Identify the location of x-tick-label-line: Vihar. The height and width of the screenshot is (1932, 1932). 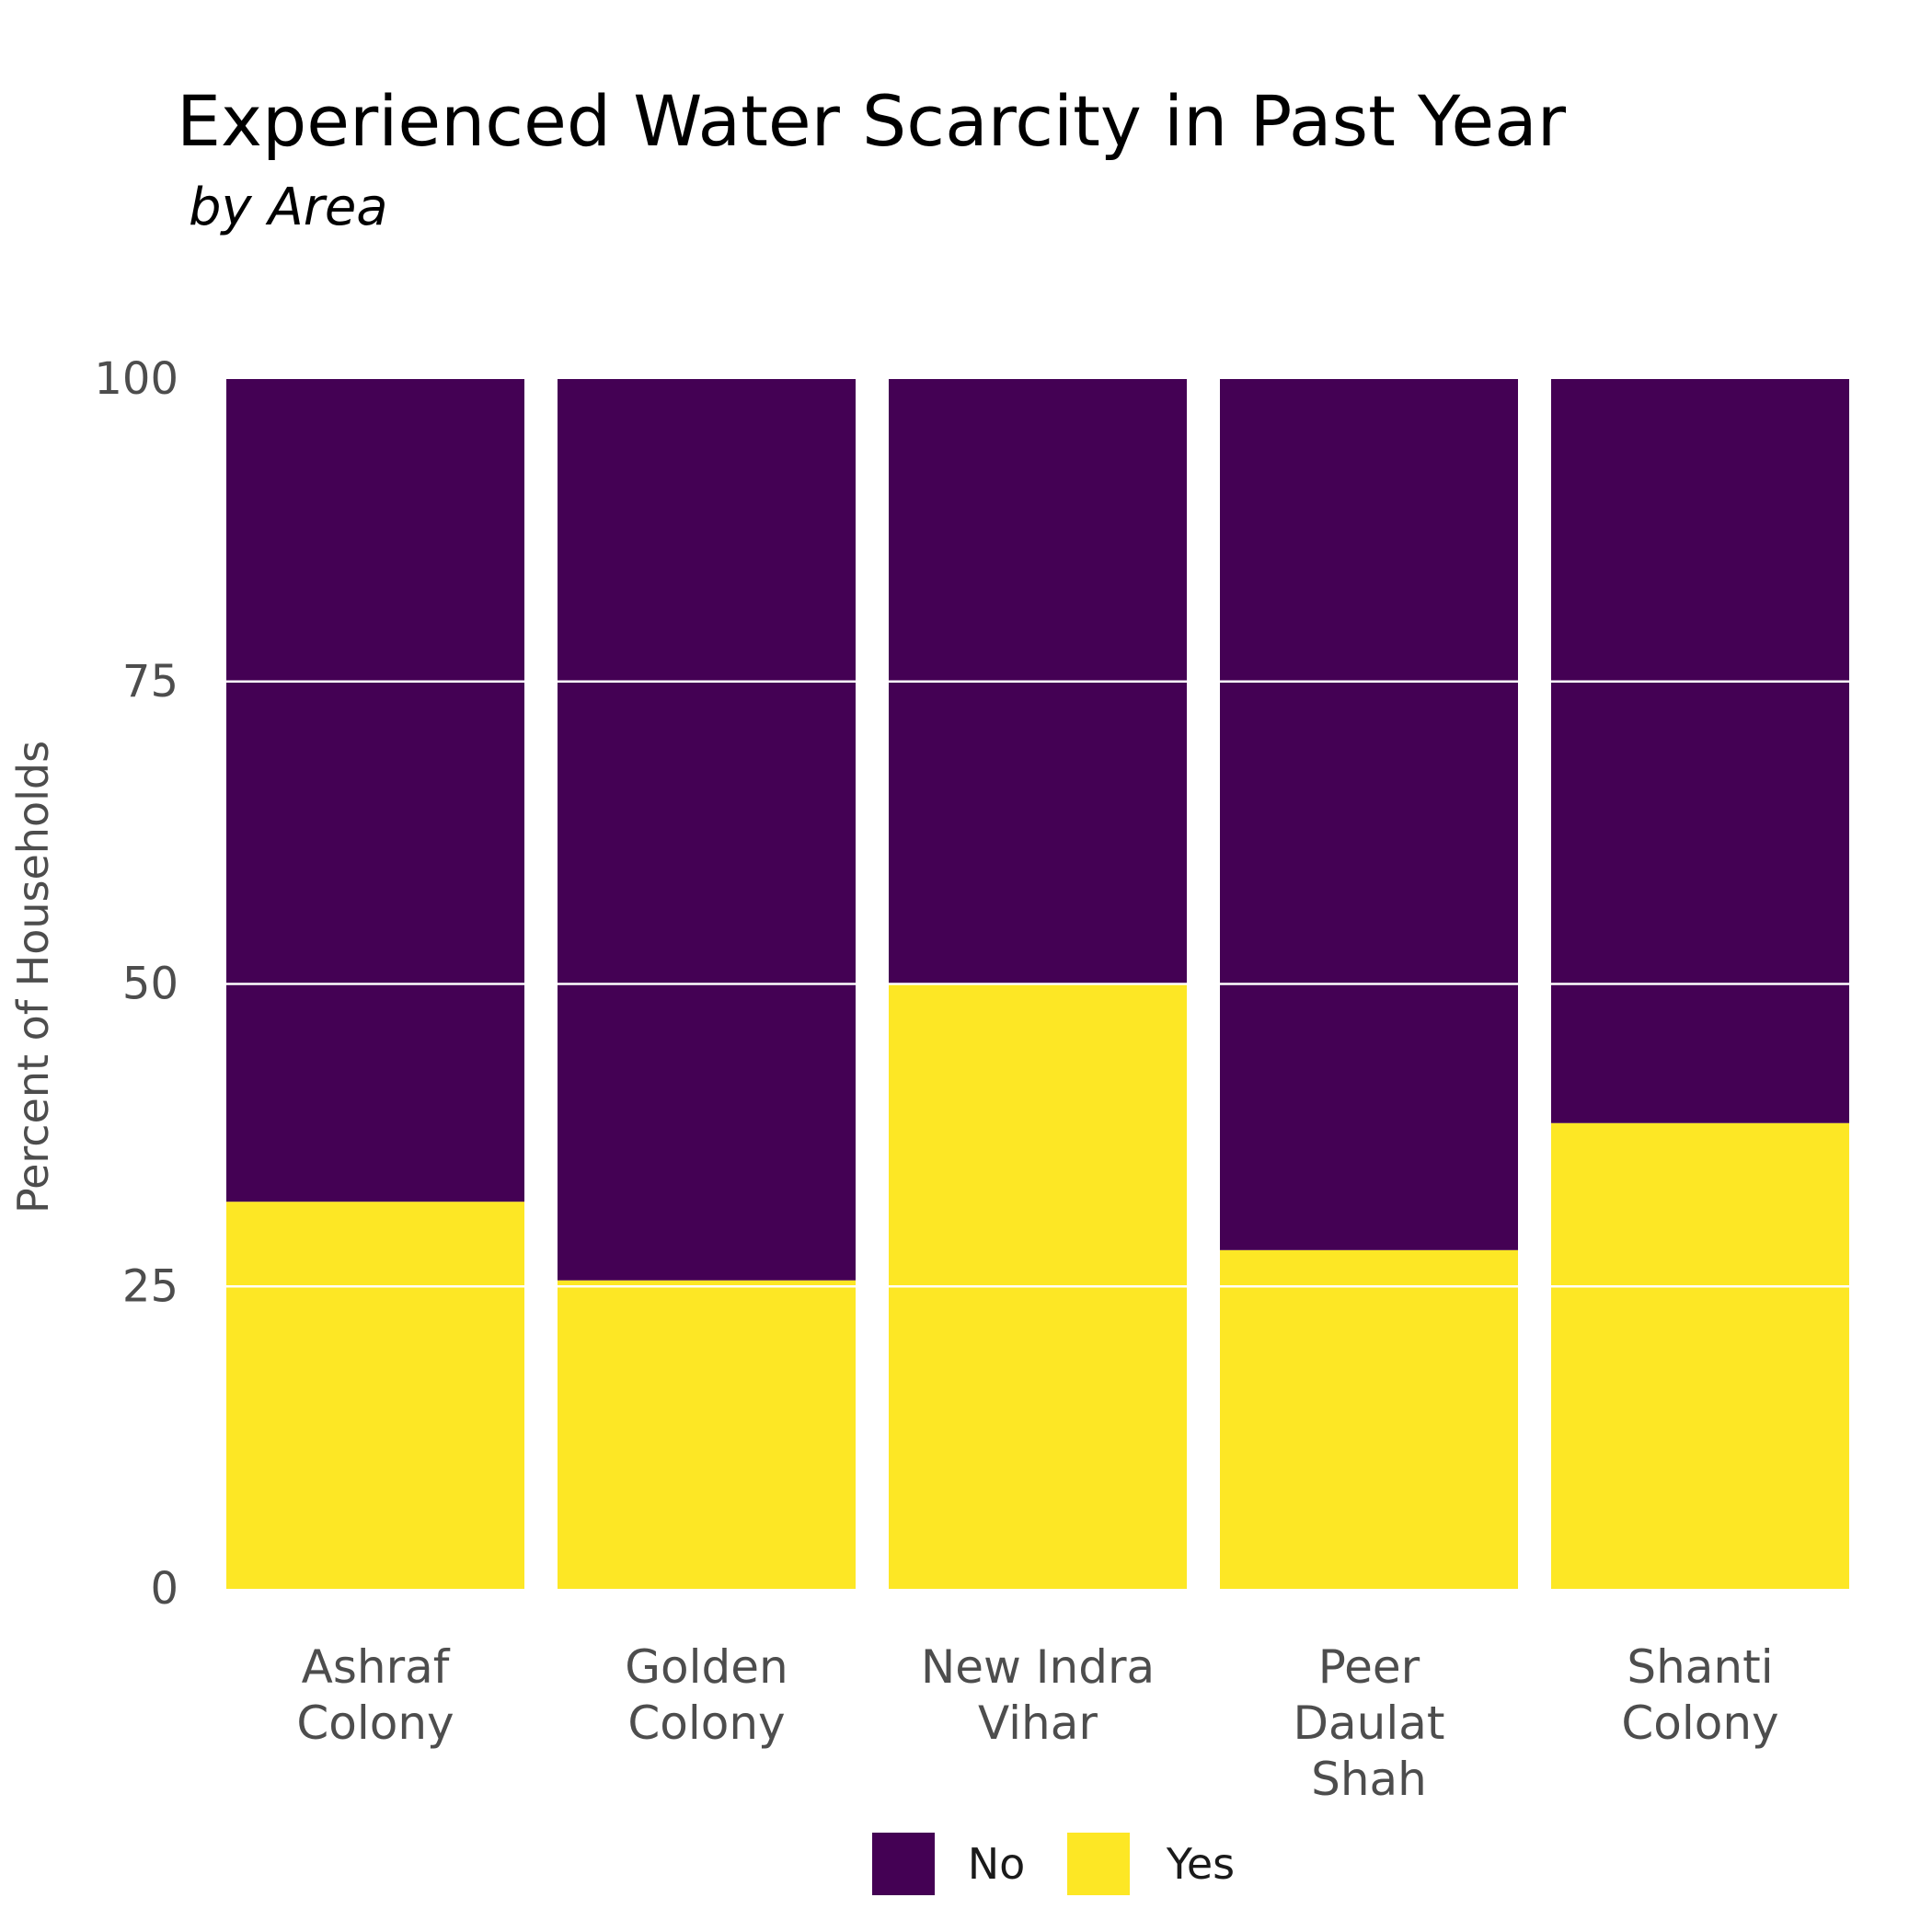
(1038, 1723).